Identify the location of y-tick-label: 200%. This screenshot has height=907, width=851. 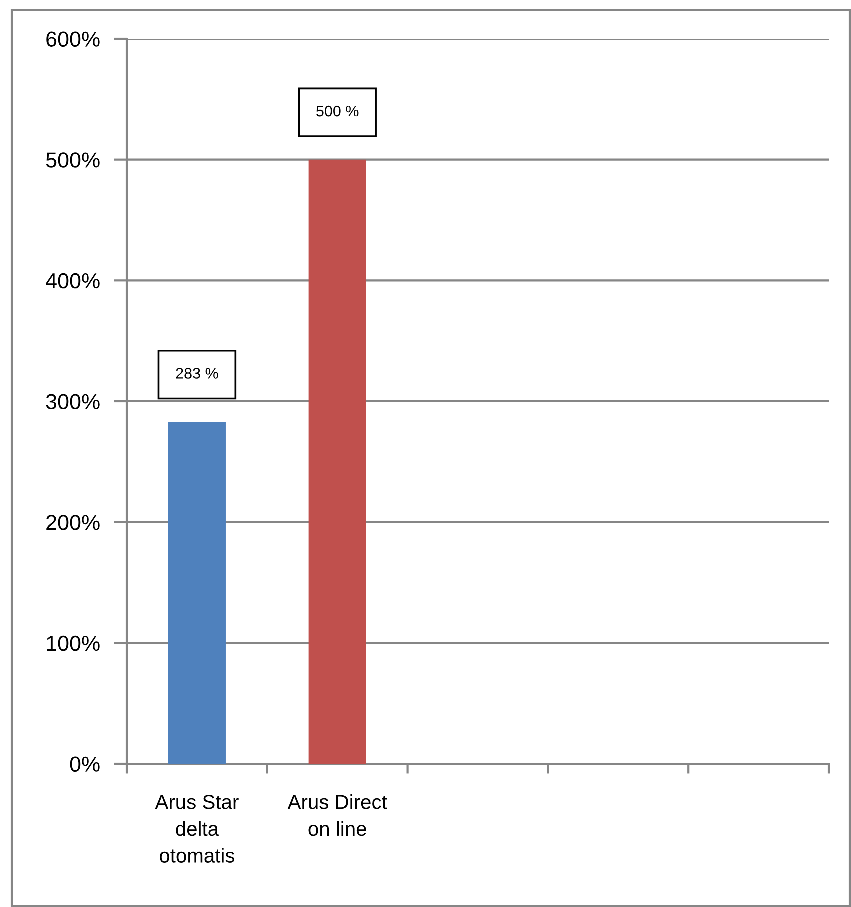
(73, 522).